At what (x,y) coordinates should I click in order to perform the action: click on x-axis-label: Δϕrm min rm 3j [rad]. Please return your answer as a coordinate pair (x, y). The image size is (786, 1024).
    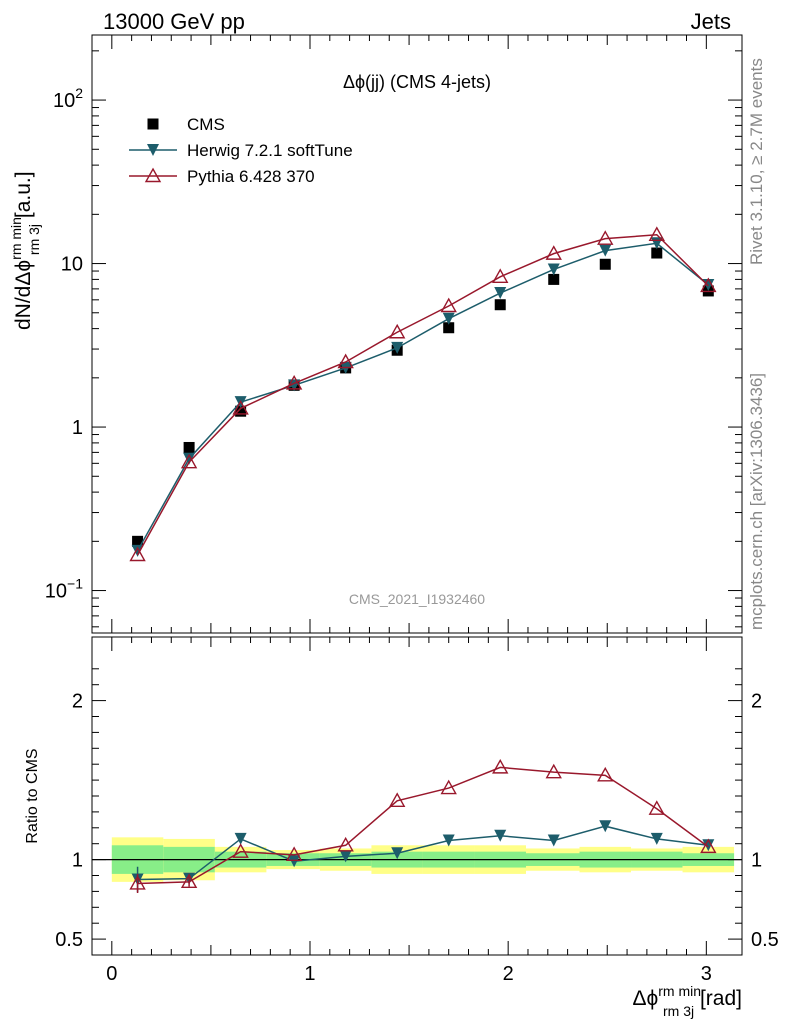
    Looking at the image, I should click on (687, 1001).